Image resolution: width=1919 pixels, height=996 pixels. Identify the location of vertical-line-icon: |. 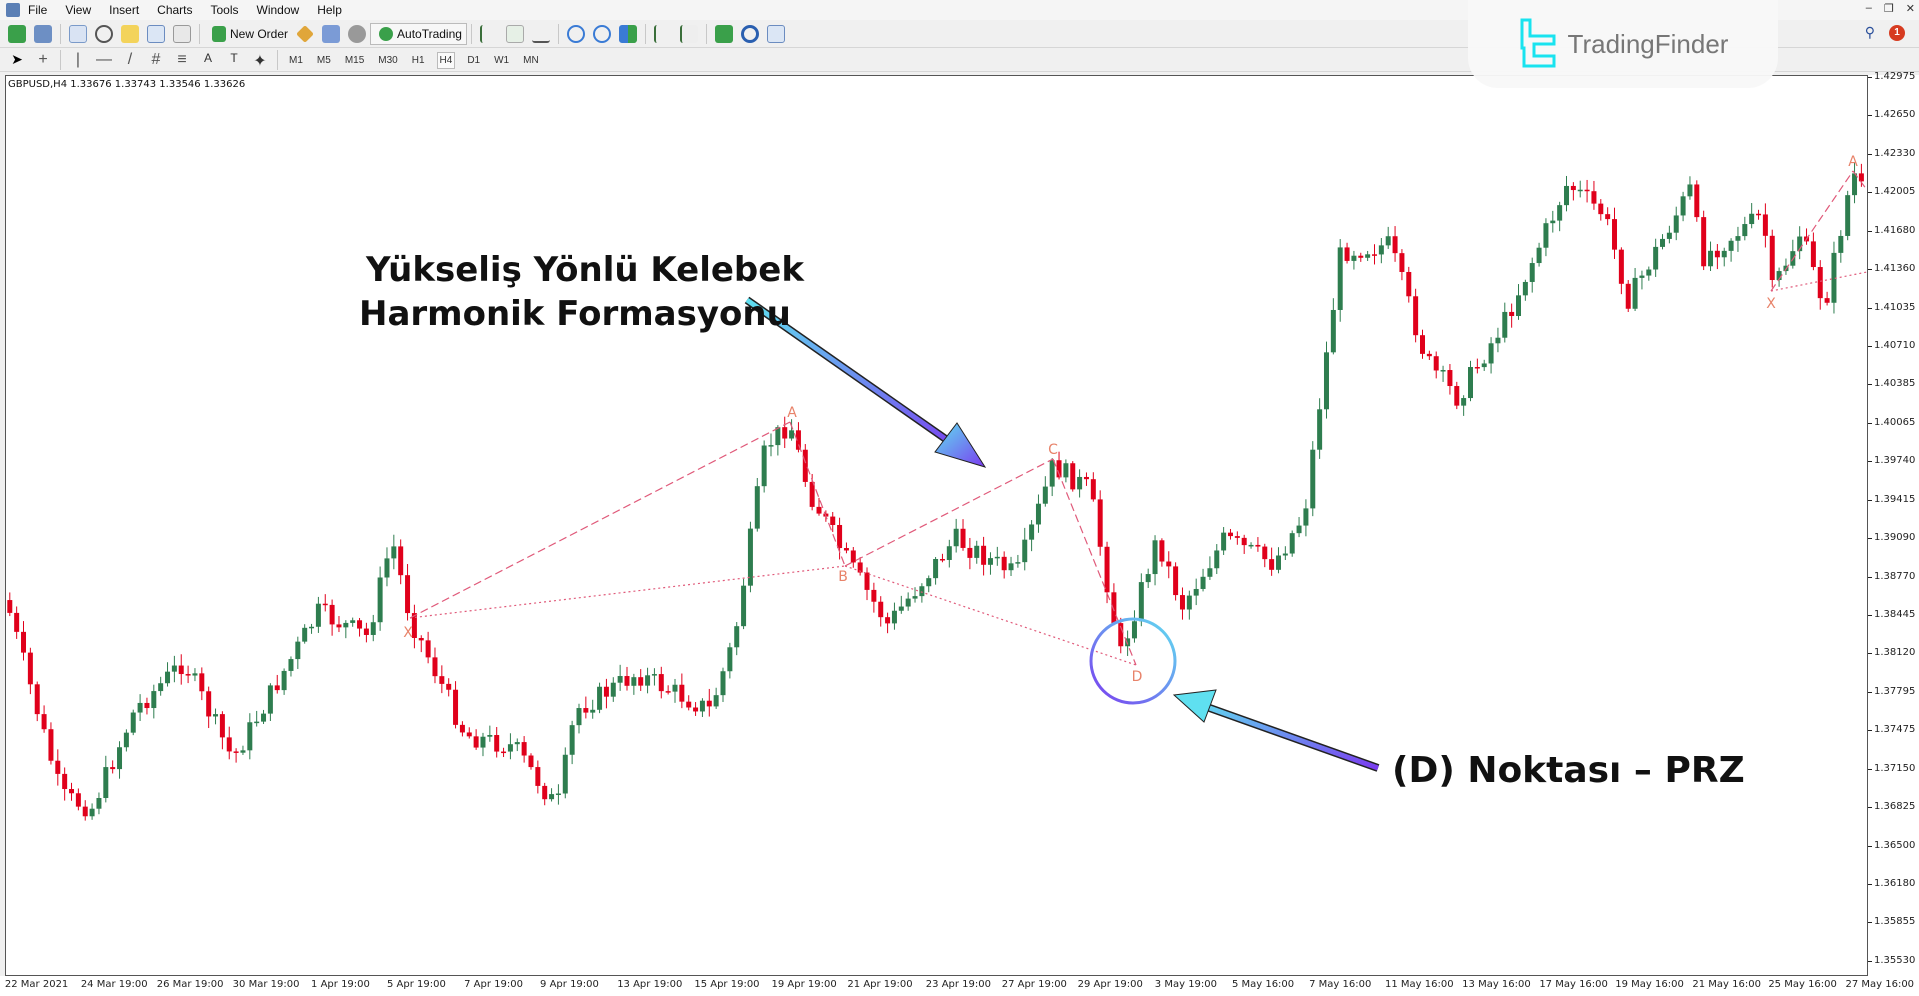
(78, 59).